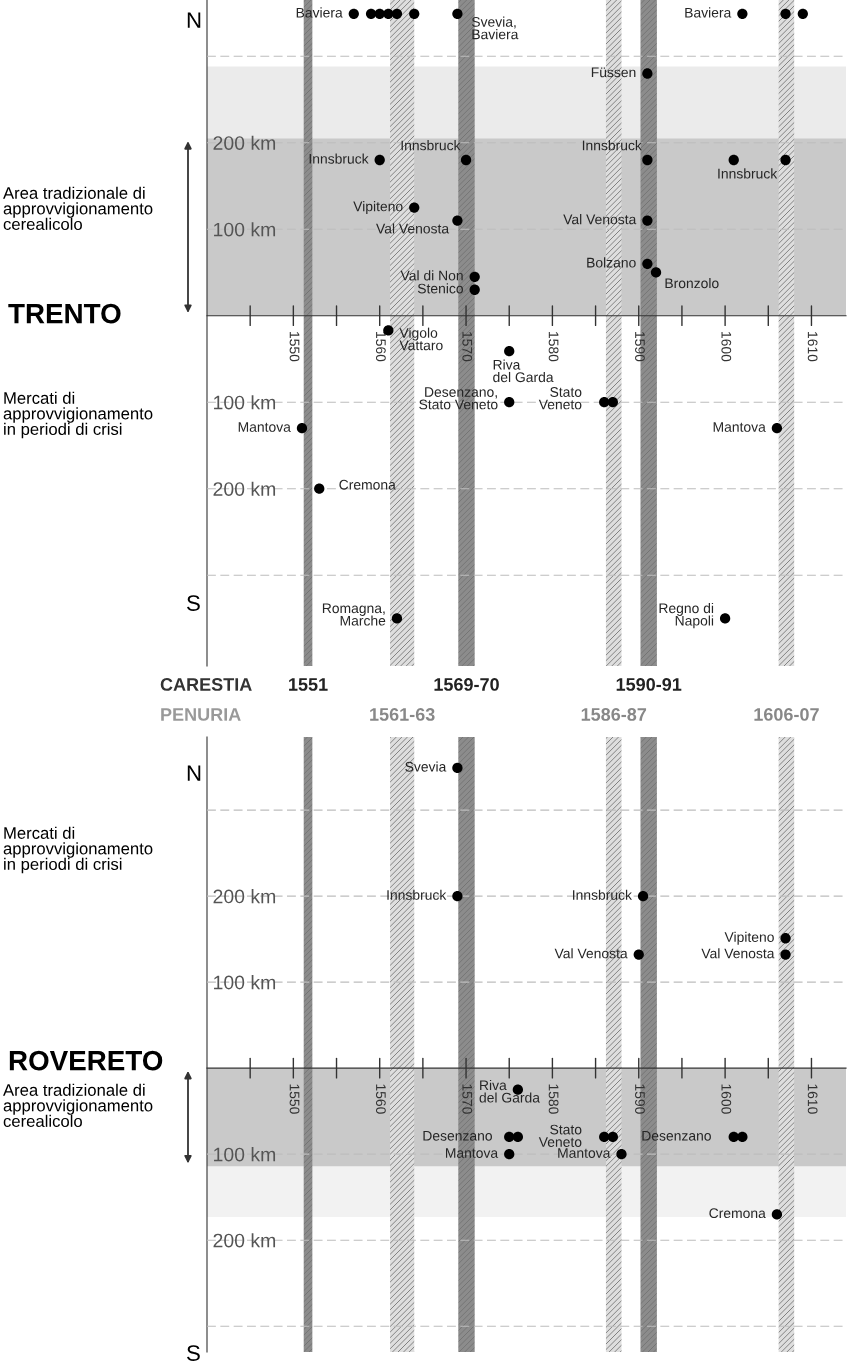 This screenshot has height=1369, width=847. I want to click on x-tick-label: 1550, so click(294, 347).